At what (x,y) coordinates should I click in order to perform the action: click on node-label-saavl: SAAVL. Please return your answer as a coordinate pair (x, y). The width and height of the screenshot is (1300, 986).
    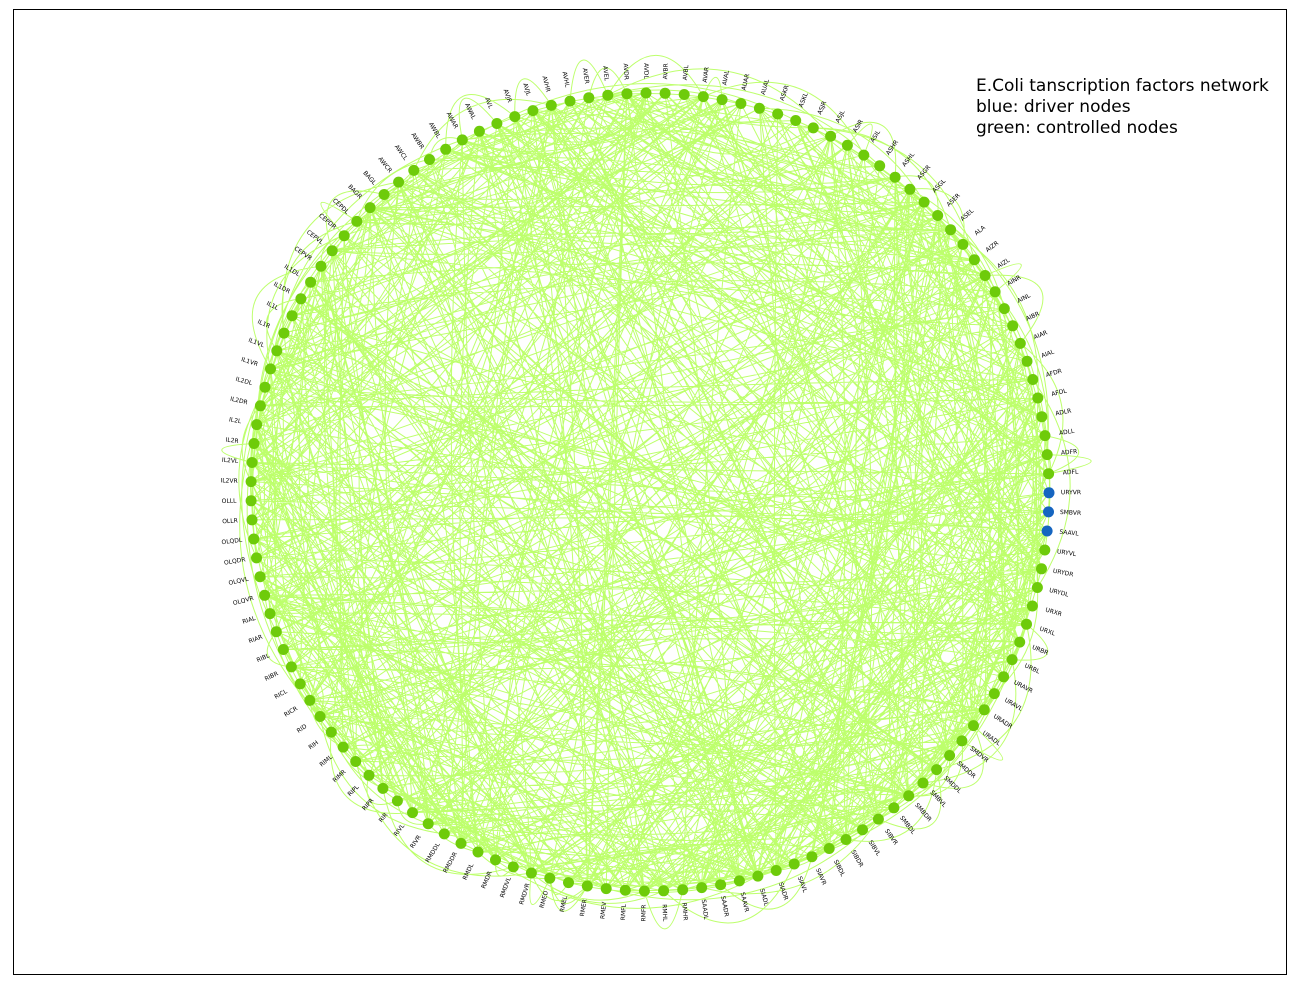
    Looking at the image, I should click on (1069, 533).